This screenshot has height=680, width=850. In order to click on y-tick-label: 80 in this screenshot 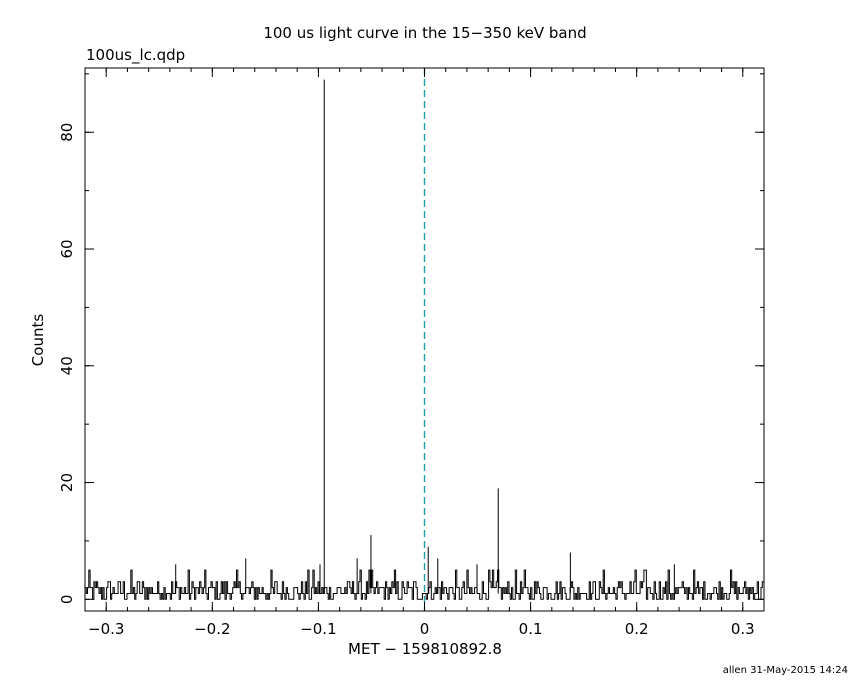, I will do `click(67, 132)`.